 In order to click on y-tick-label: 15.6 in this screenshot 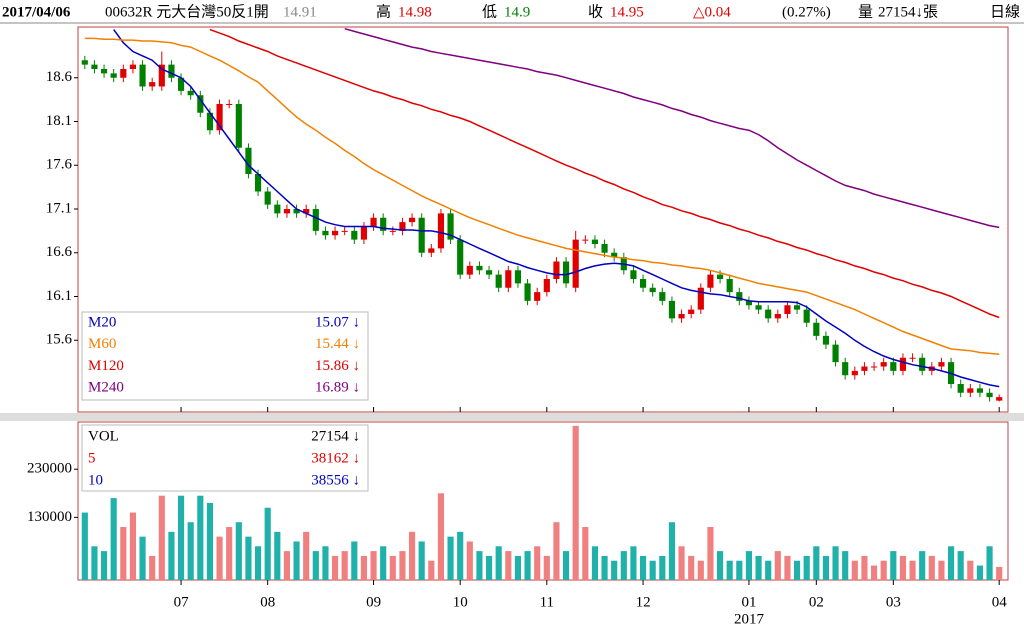, I will do `click(59, 340)`.